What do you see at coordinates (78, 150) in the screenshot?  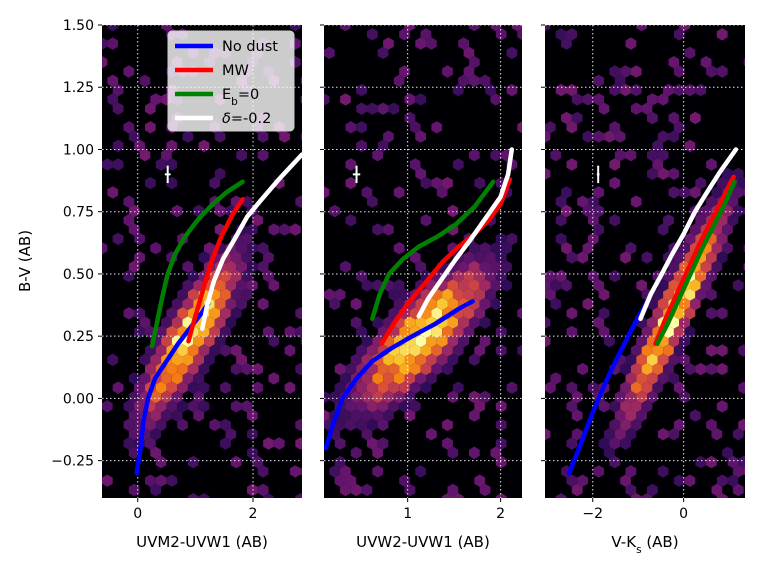 I see `y-tick-label: 1.00` at bounding box center [78, 150].